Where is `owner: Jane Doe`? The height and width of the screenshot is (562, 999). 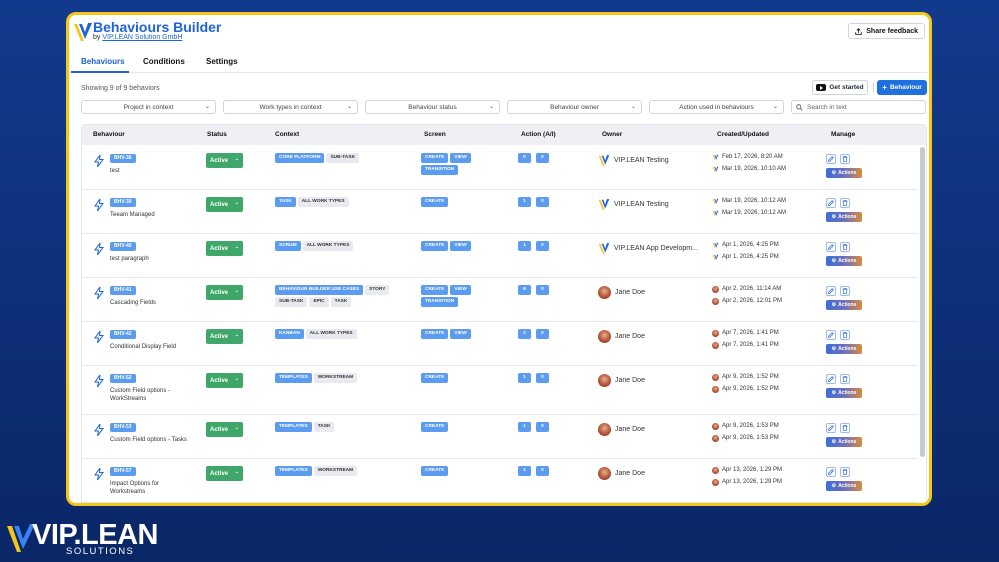
owner: Jane Doe is located at coordinates (621, 292).